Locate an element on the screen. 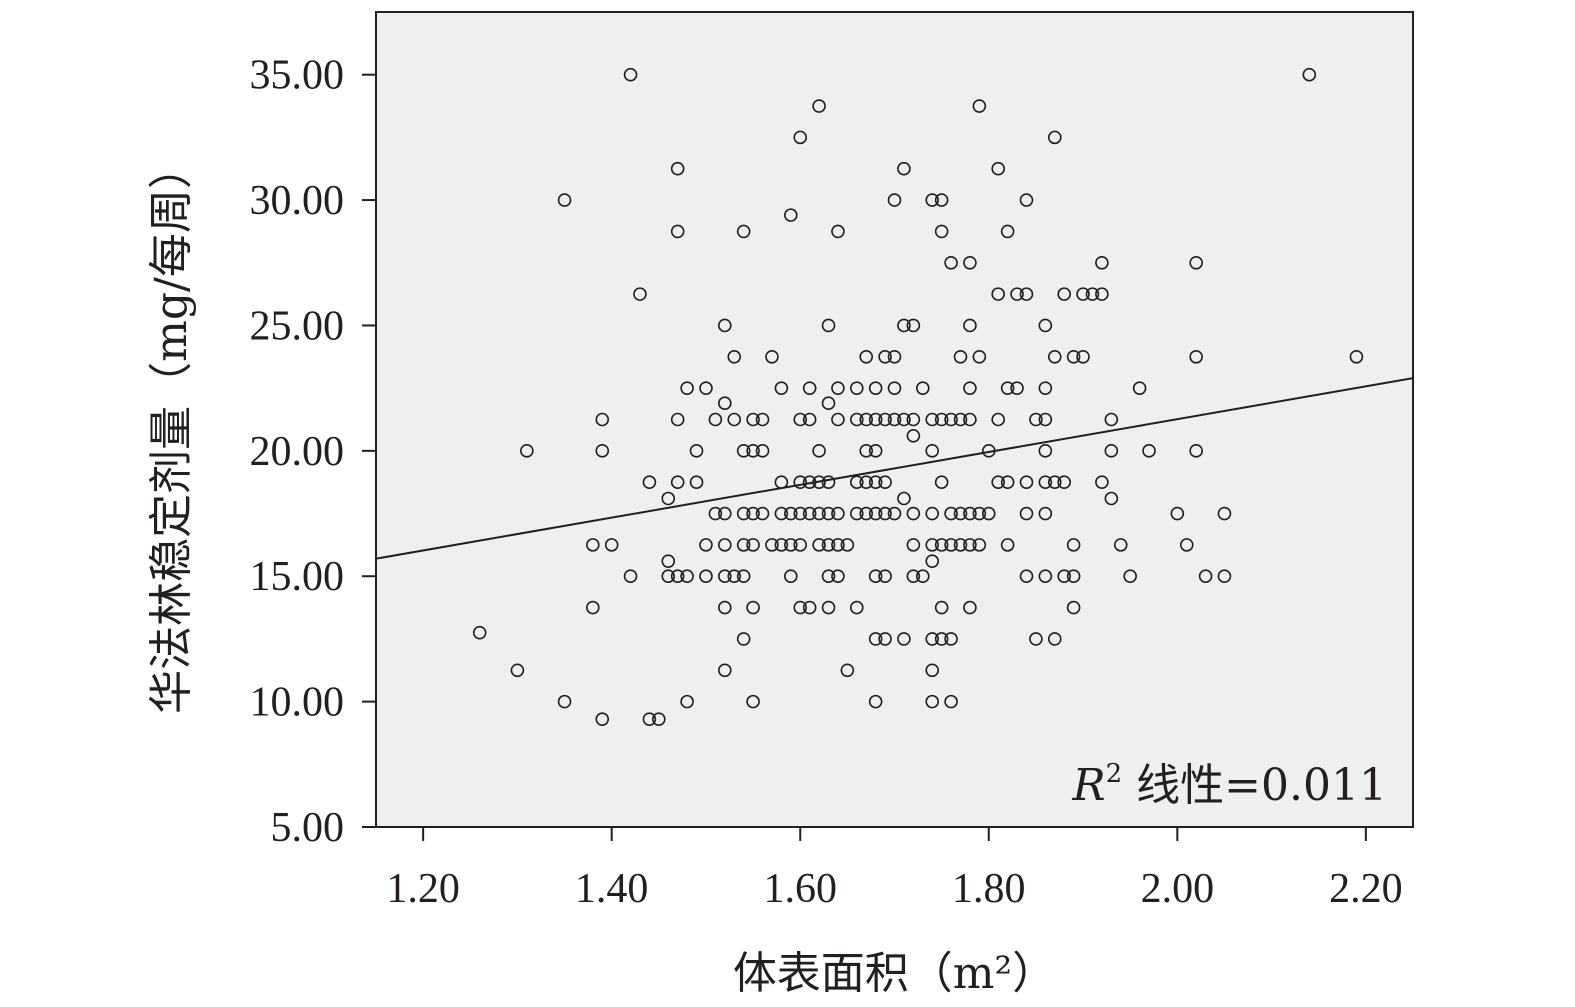 The image size is (1575, 1007). x-tick-label: 1.60 is located at coordinates (800, 889).